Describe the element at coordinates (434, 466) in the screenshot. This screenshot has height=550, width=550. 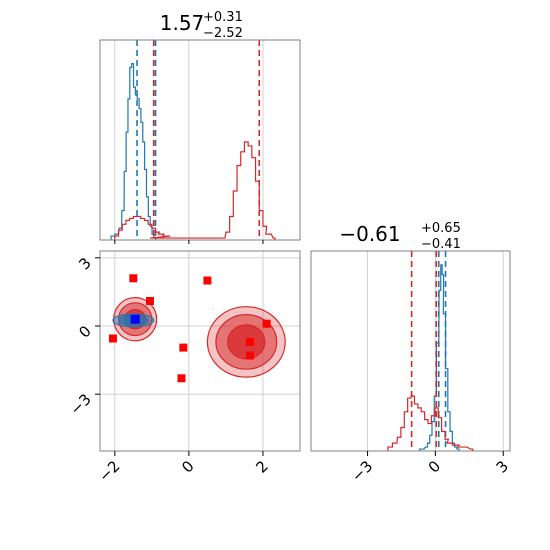
I see `tick-label-x2-1: 0` at that location.